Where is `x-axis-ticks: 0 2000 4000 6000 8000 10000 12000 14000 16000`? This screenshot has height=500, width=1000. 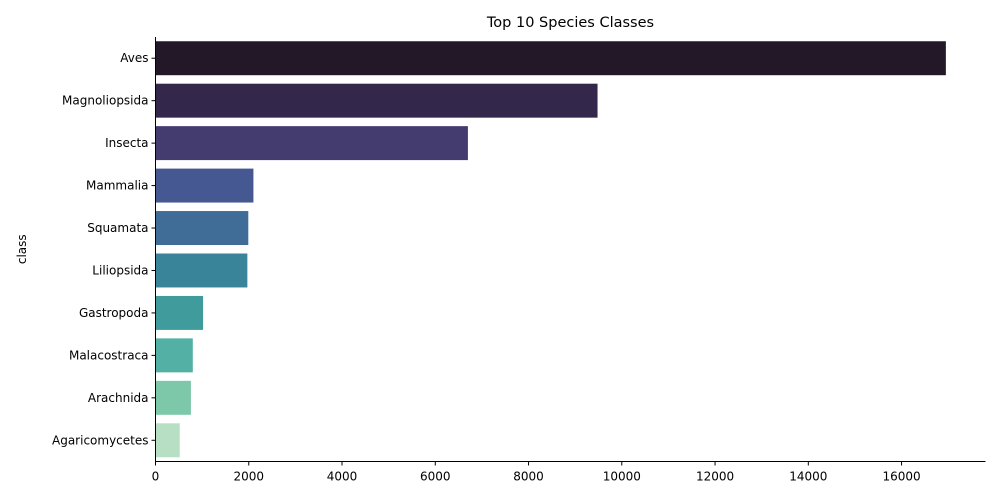
x-axis-ticks: 0 2000 4000 6000 8000 10000 12000 14000 16000 is located at coordinates (536, 472).